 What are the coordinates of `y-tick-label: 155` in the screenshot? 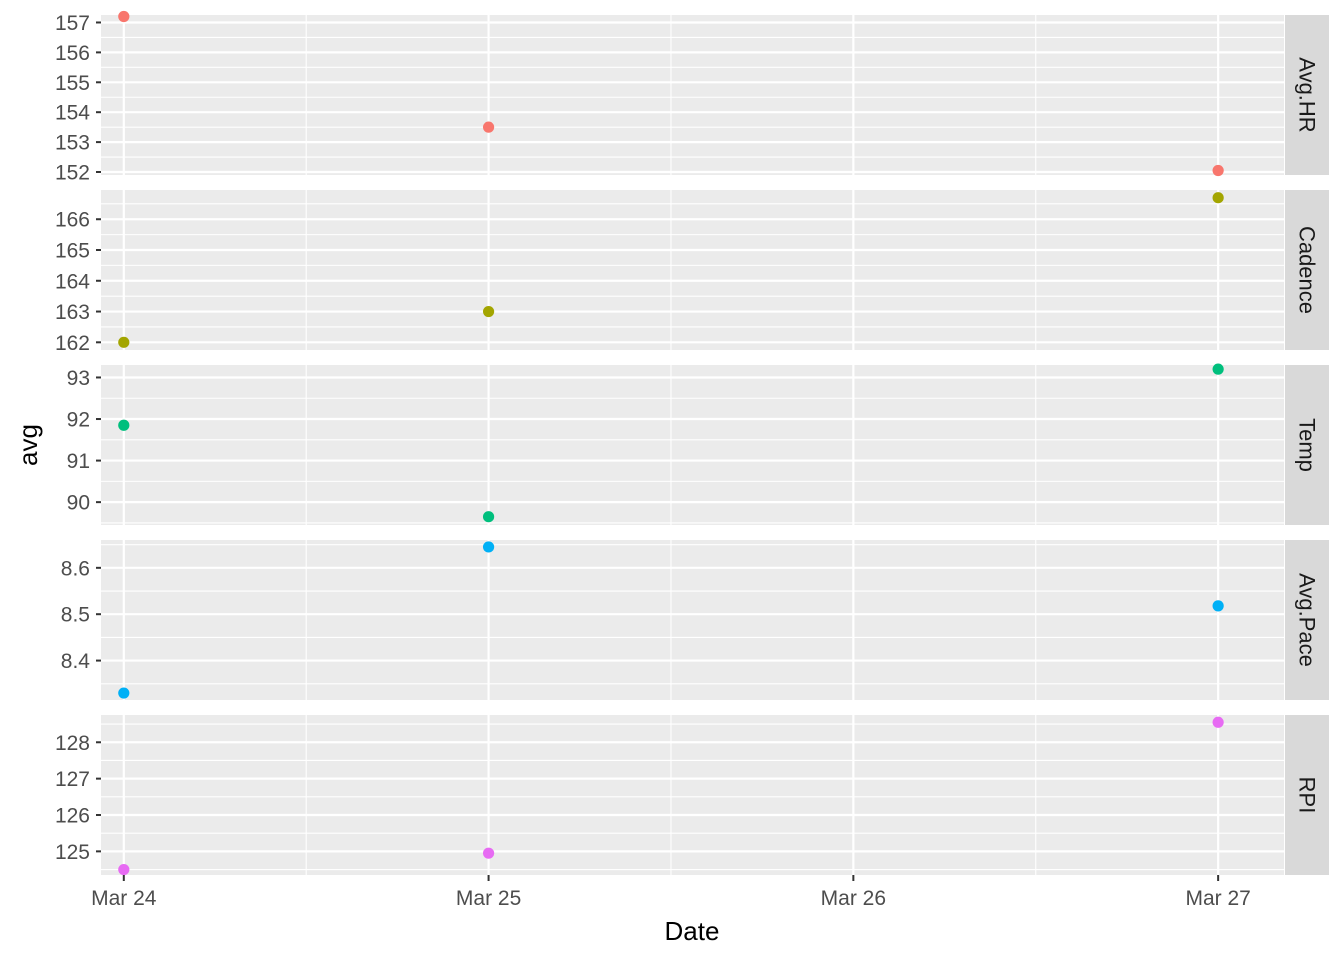 It's located at (72, 83).